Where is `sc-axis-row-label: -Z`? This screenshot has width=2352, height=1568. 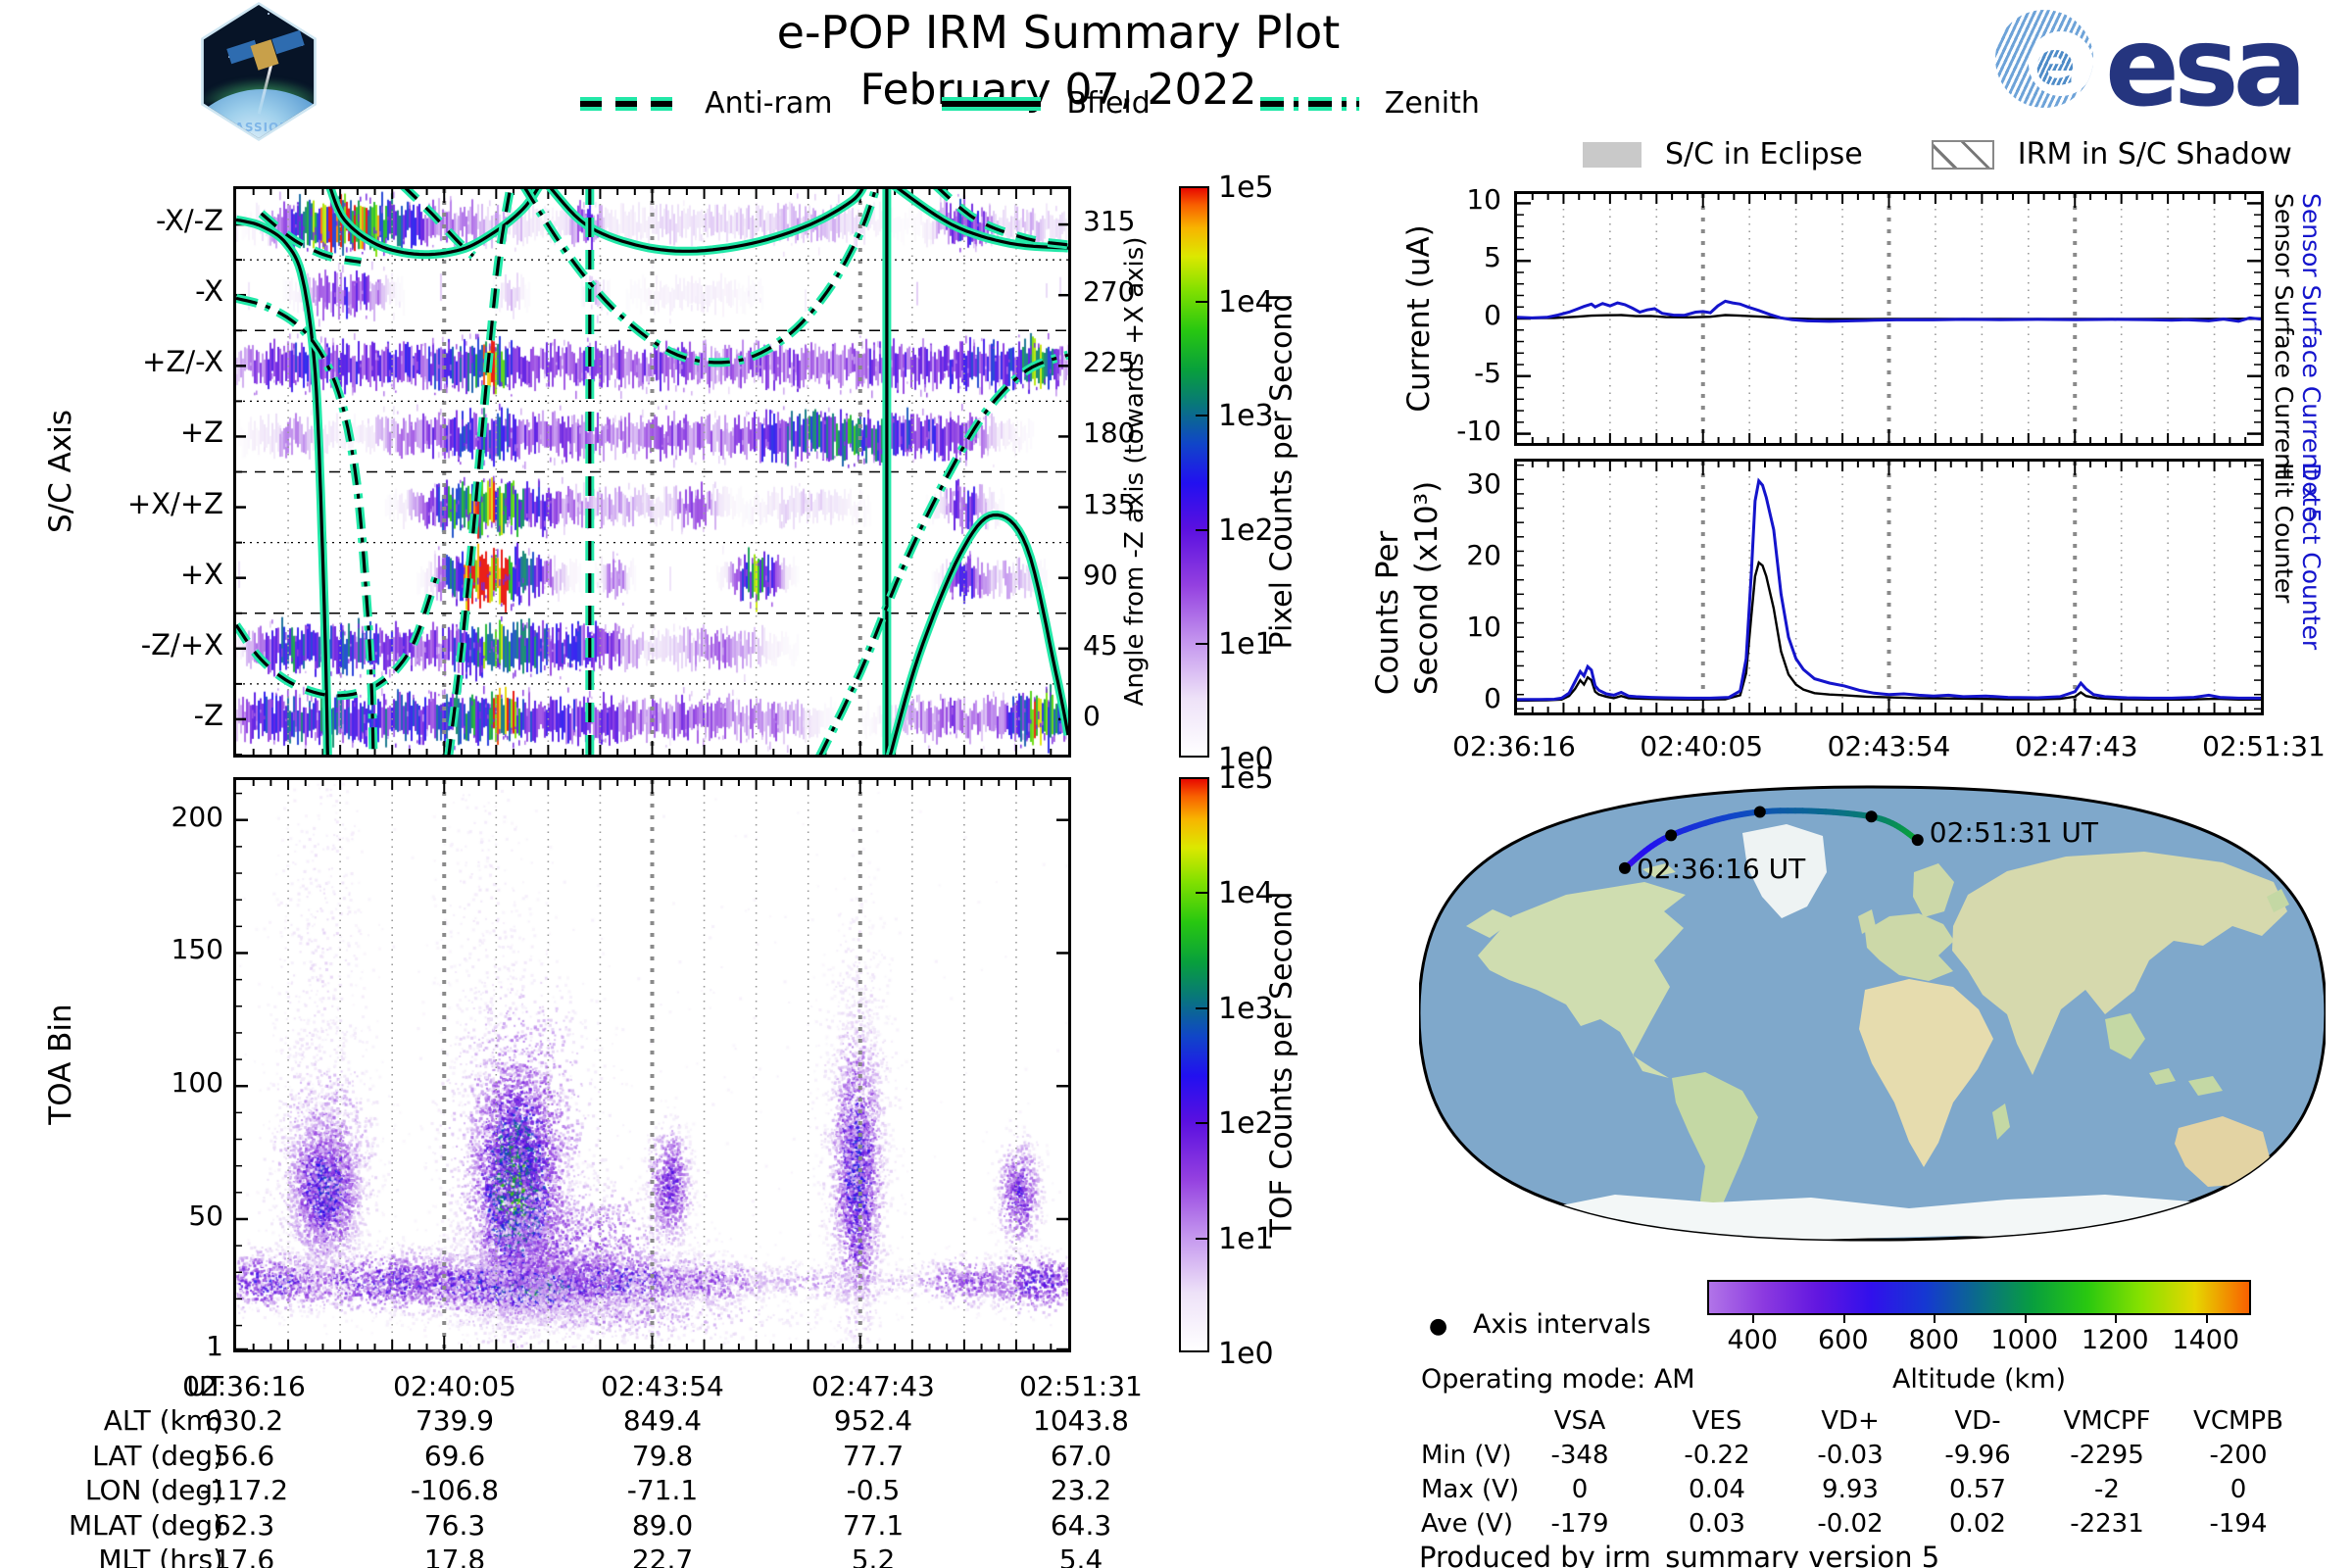
sc-axis-row-label: -Z is located at coordinates (208, 715).